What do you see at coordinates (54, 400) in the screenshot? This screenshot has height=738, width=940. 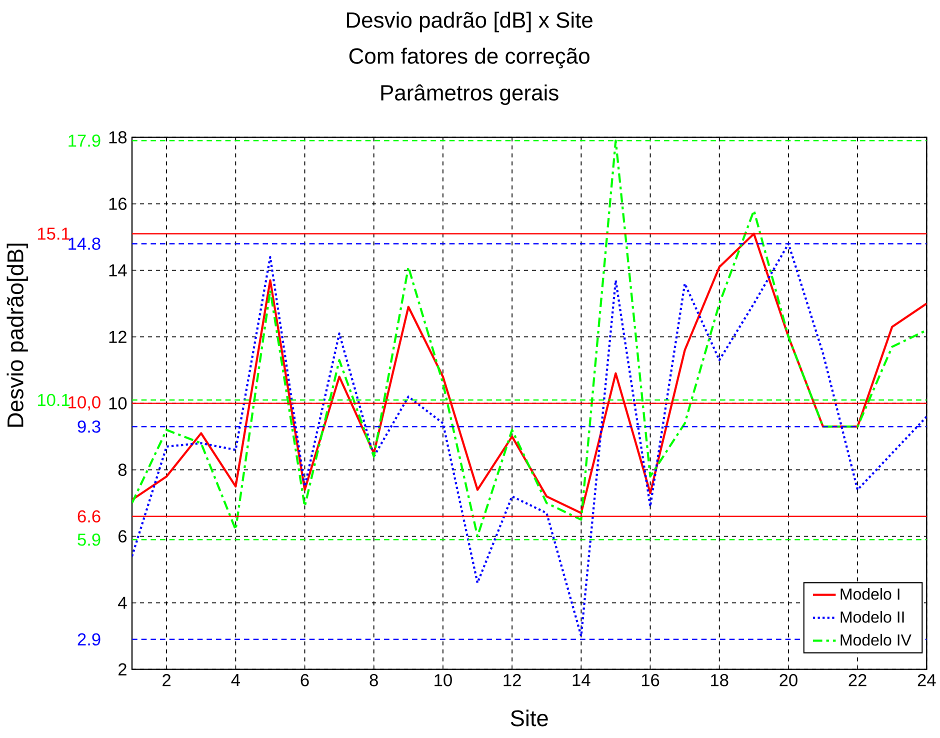 I see `ref-line-label: 10.1` at bounding box center [54, 400].